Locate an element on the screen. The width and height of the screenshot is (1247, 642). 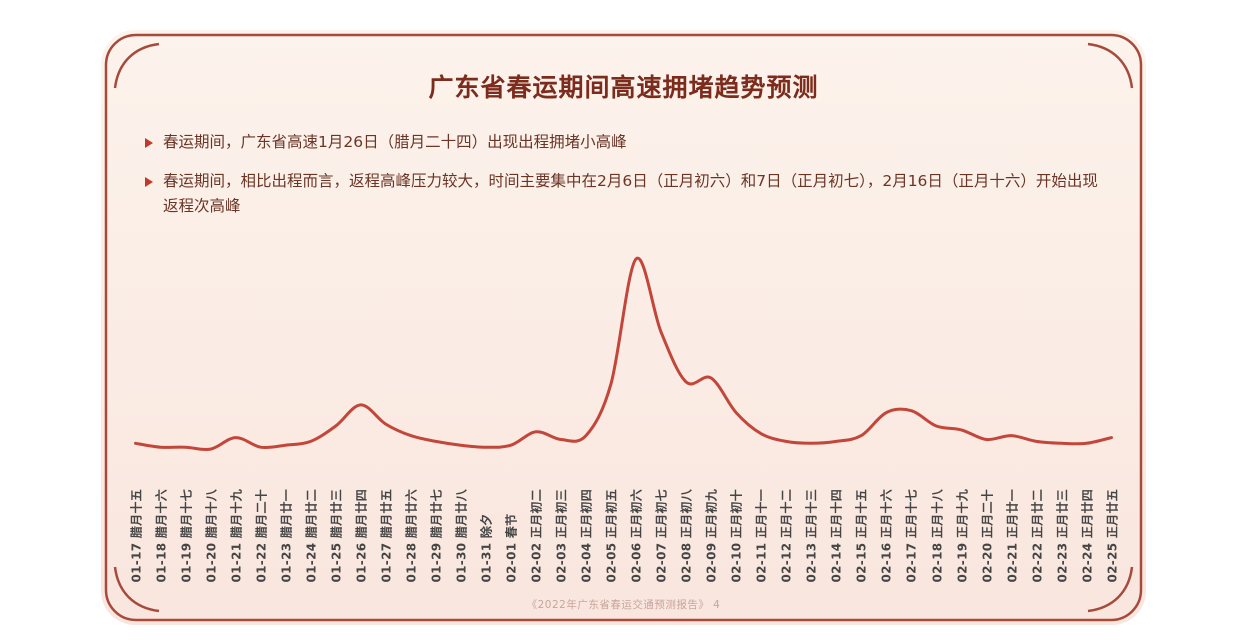
x-axis-label: 02-19 正月十九 is located at coordinates (962, 535).